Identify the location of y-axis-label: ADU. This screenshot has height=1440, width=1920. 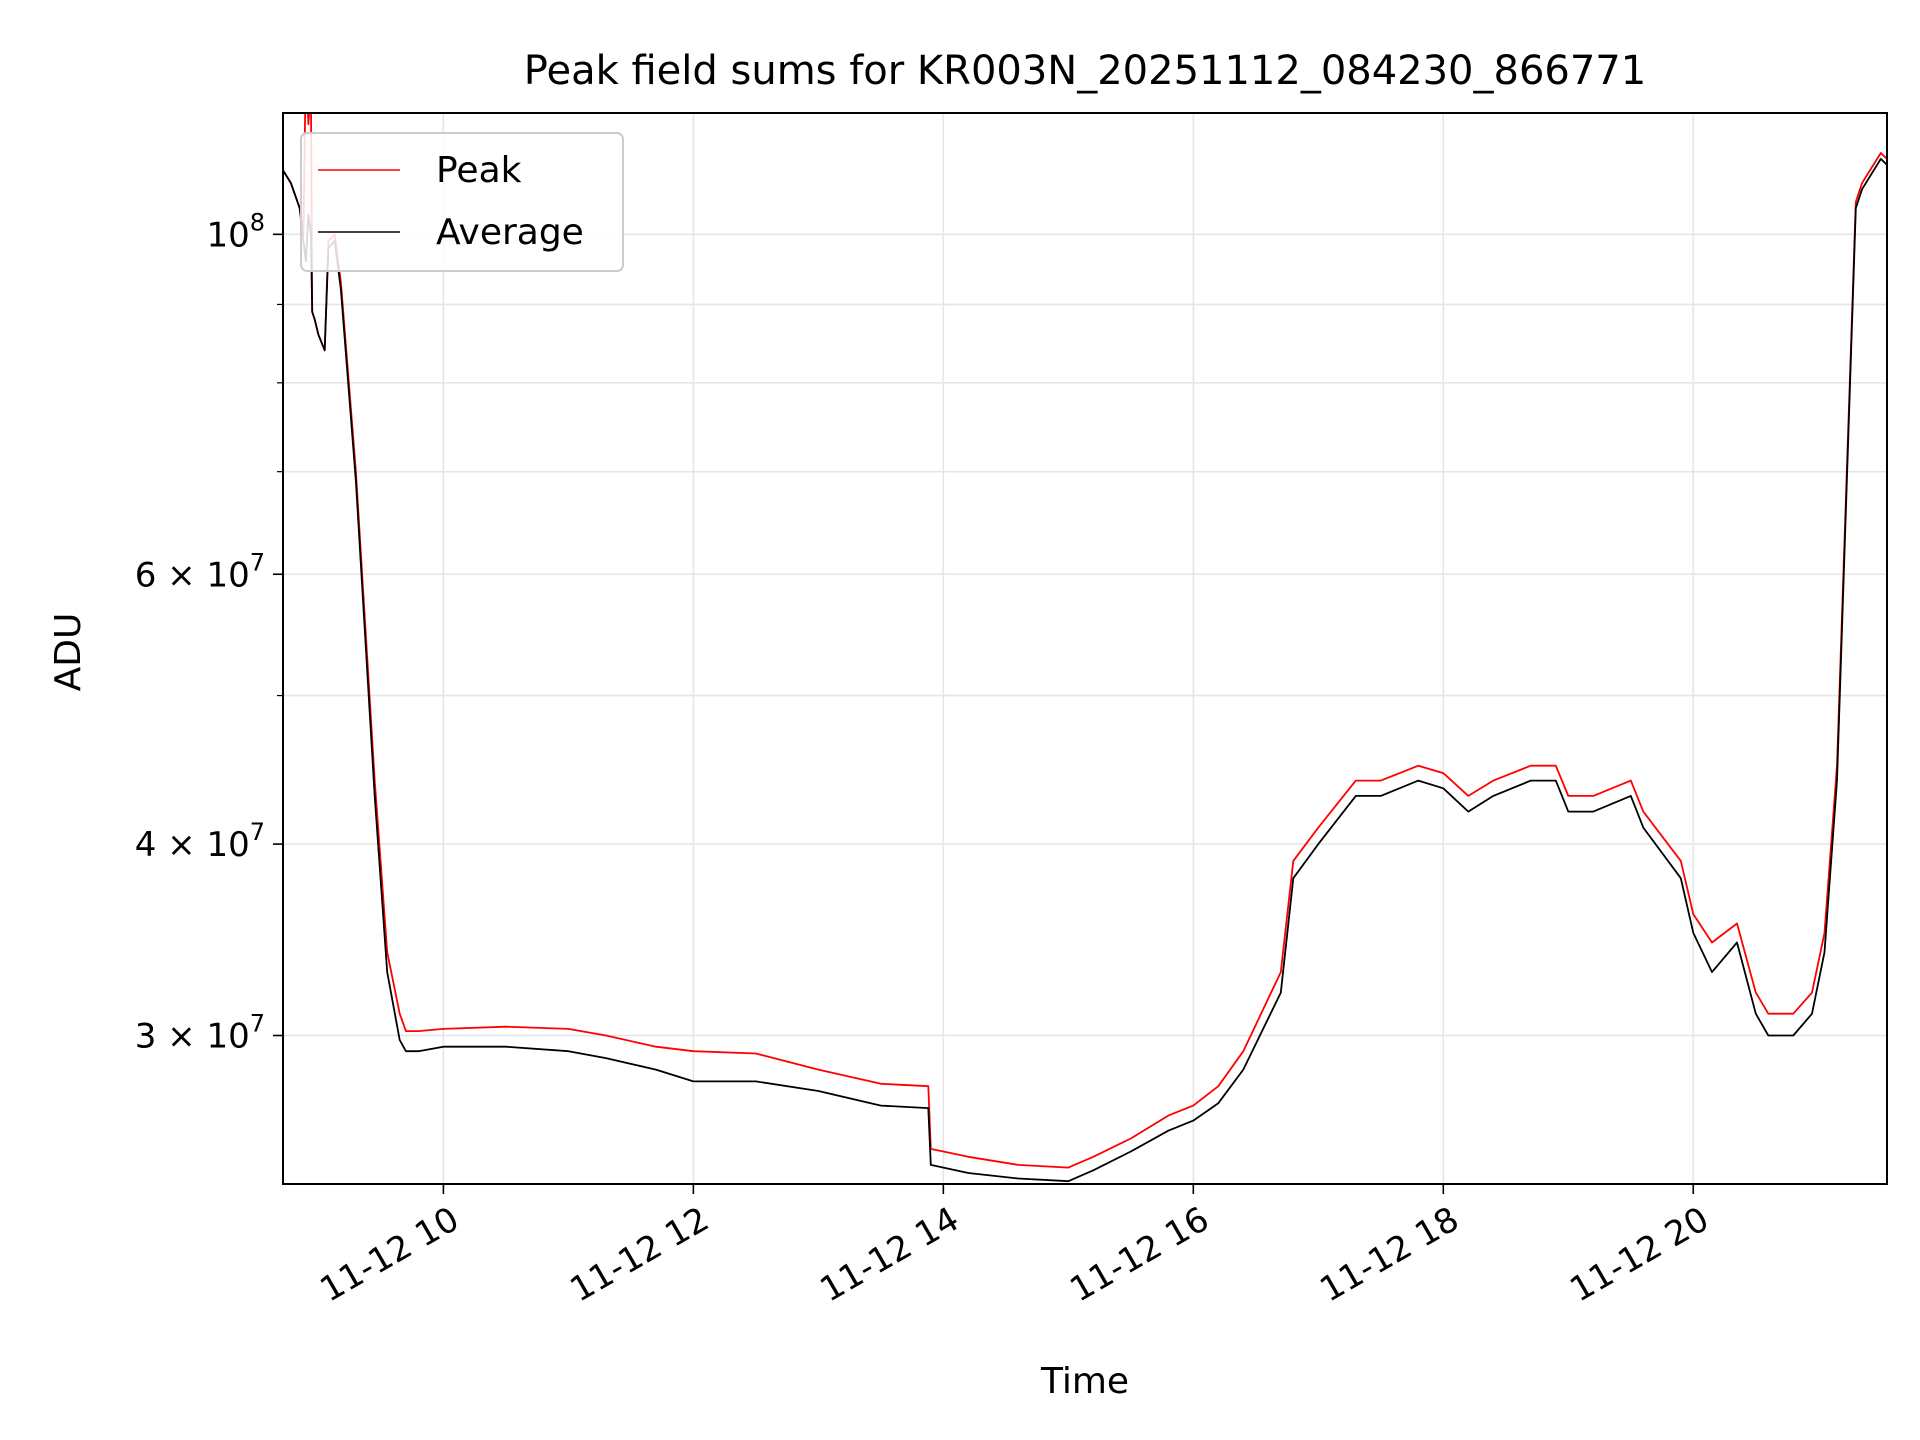
(68, 652).